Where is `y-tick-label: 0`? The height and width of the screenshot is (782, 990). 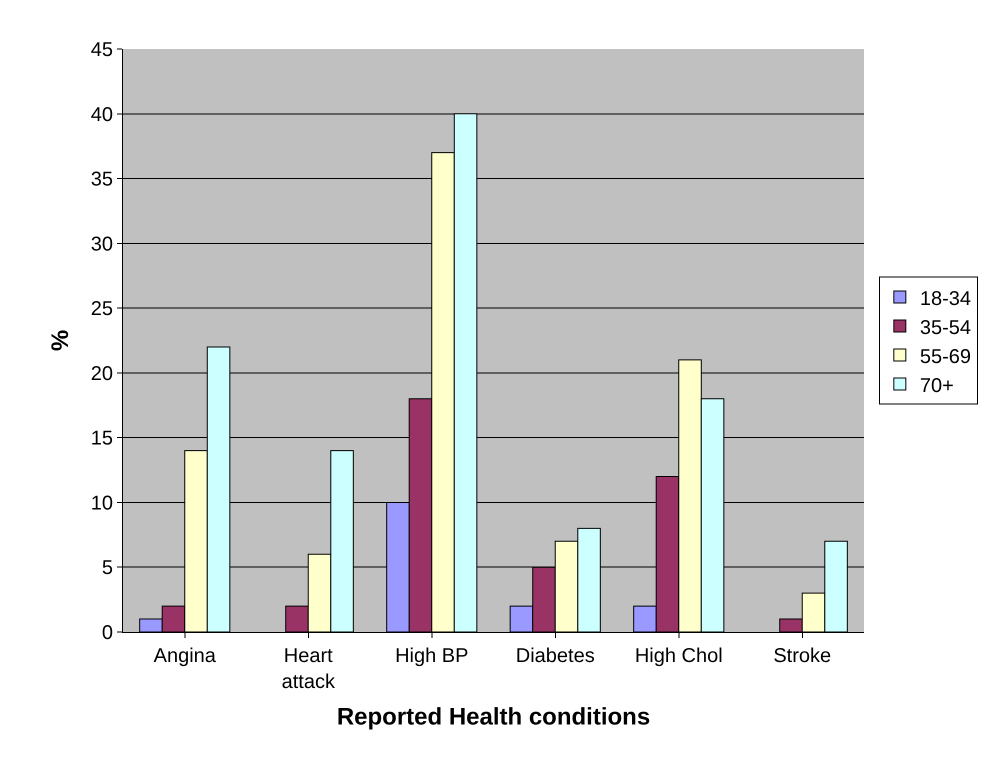
y-tick-label: 0 is located at coordinates (107, 633).